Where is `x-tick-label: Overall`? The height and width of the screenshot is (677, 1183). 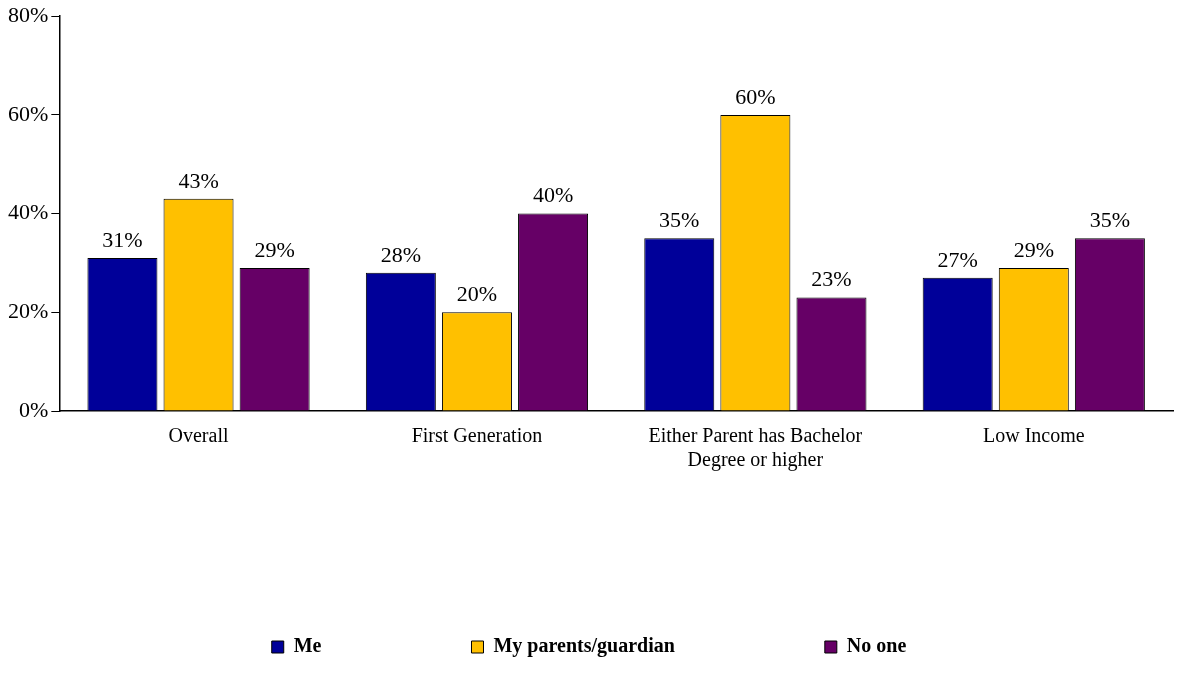 x-tick-label: Overall is located at coordinates (198, 435).